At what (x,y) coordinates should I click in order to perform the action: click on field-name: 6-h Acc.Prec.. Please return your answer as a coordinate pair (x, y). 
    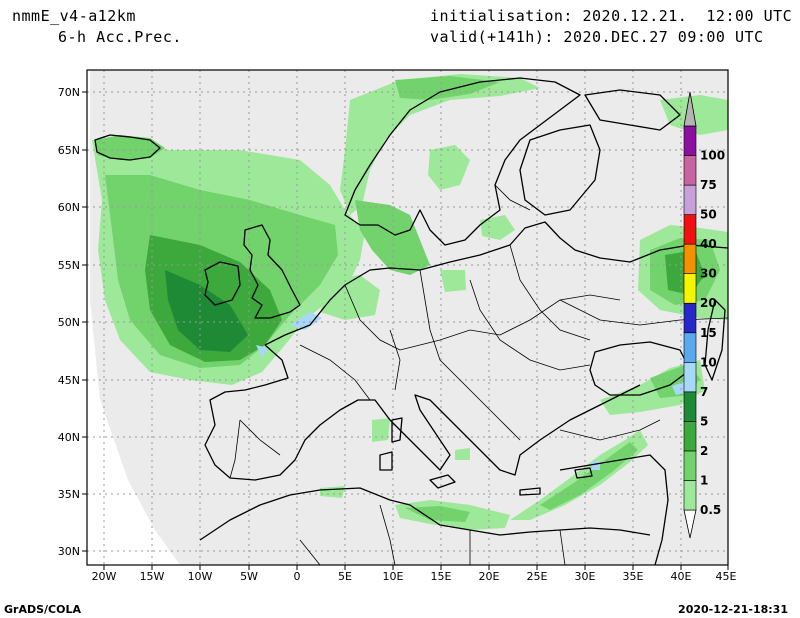
    Looking at the image, I should click on (120, 37).